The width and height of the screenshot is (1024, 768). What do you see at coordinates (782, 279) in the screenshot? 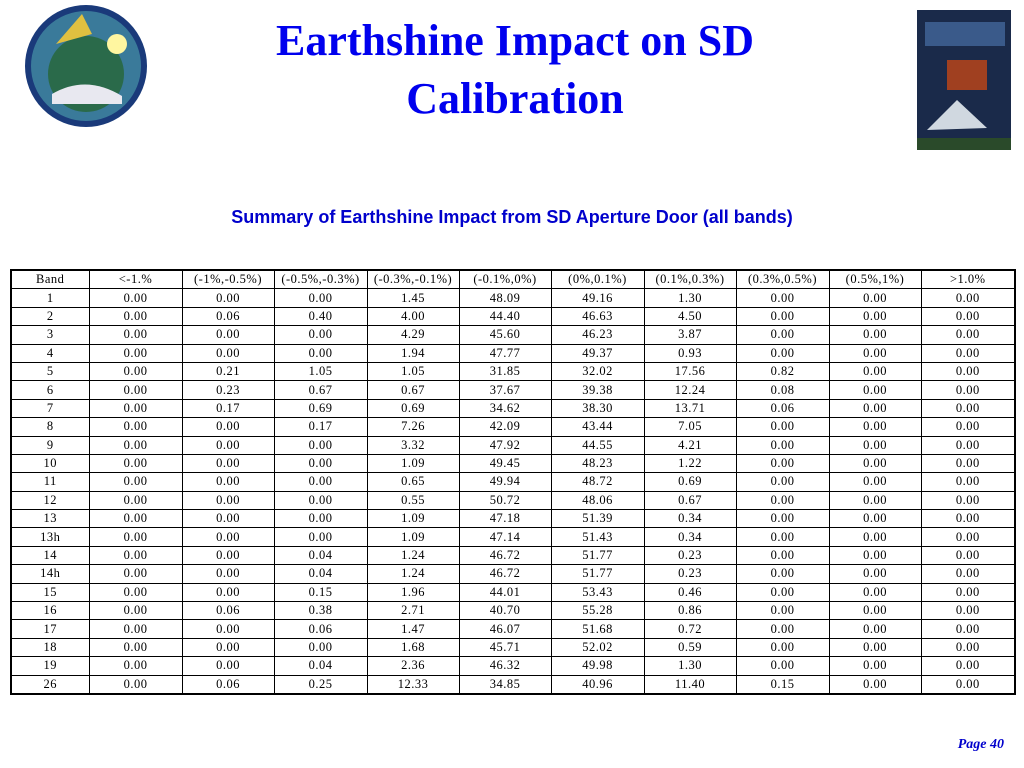
I see `header-cell: (0.3%,0.5%)` at bounding box center [782, 279].